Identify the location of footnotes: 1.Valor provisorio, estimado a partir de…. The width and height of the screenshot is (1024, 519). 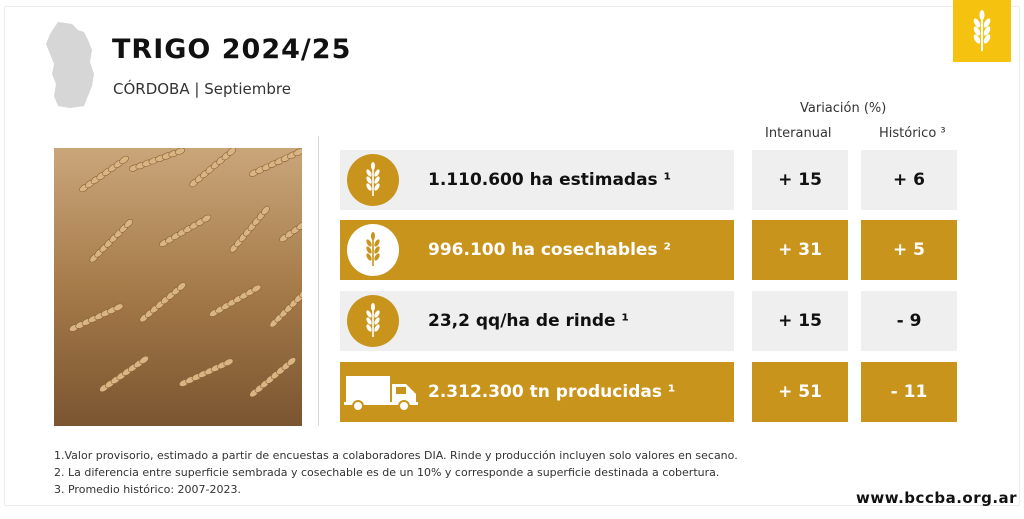
(396, 472).